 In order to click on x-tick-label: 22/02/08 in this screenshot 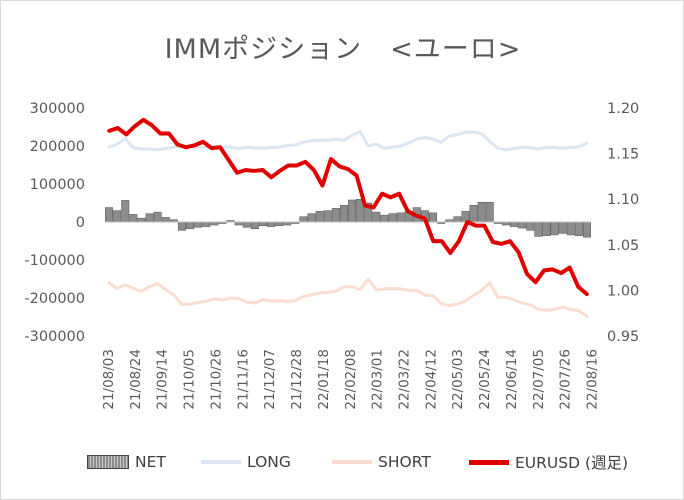, I will do `click(351, 379)`.